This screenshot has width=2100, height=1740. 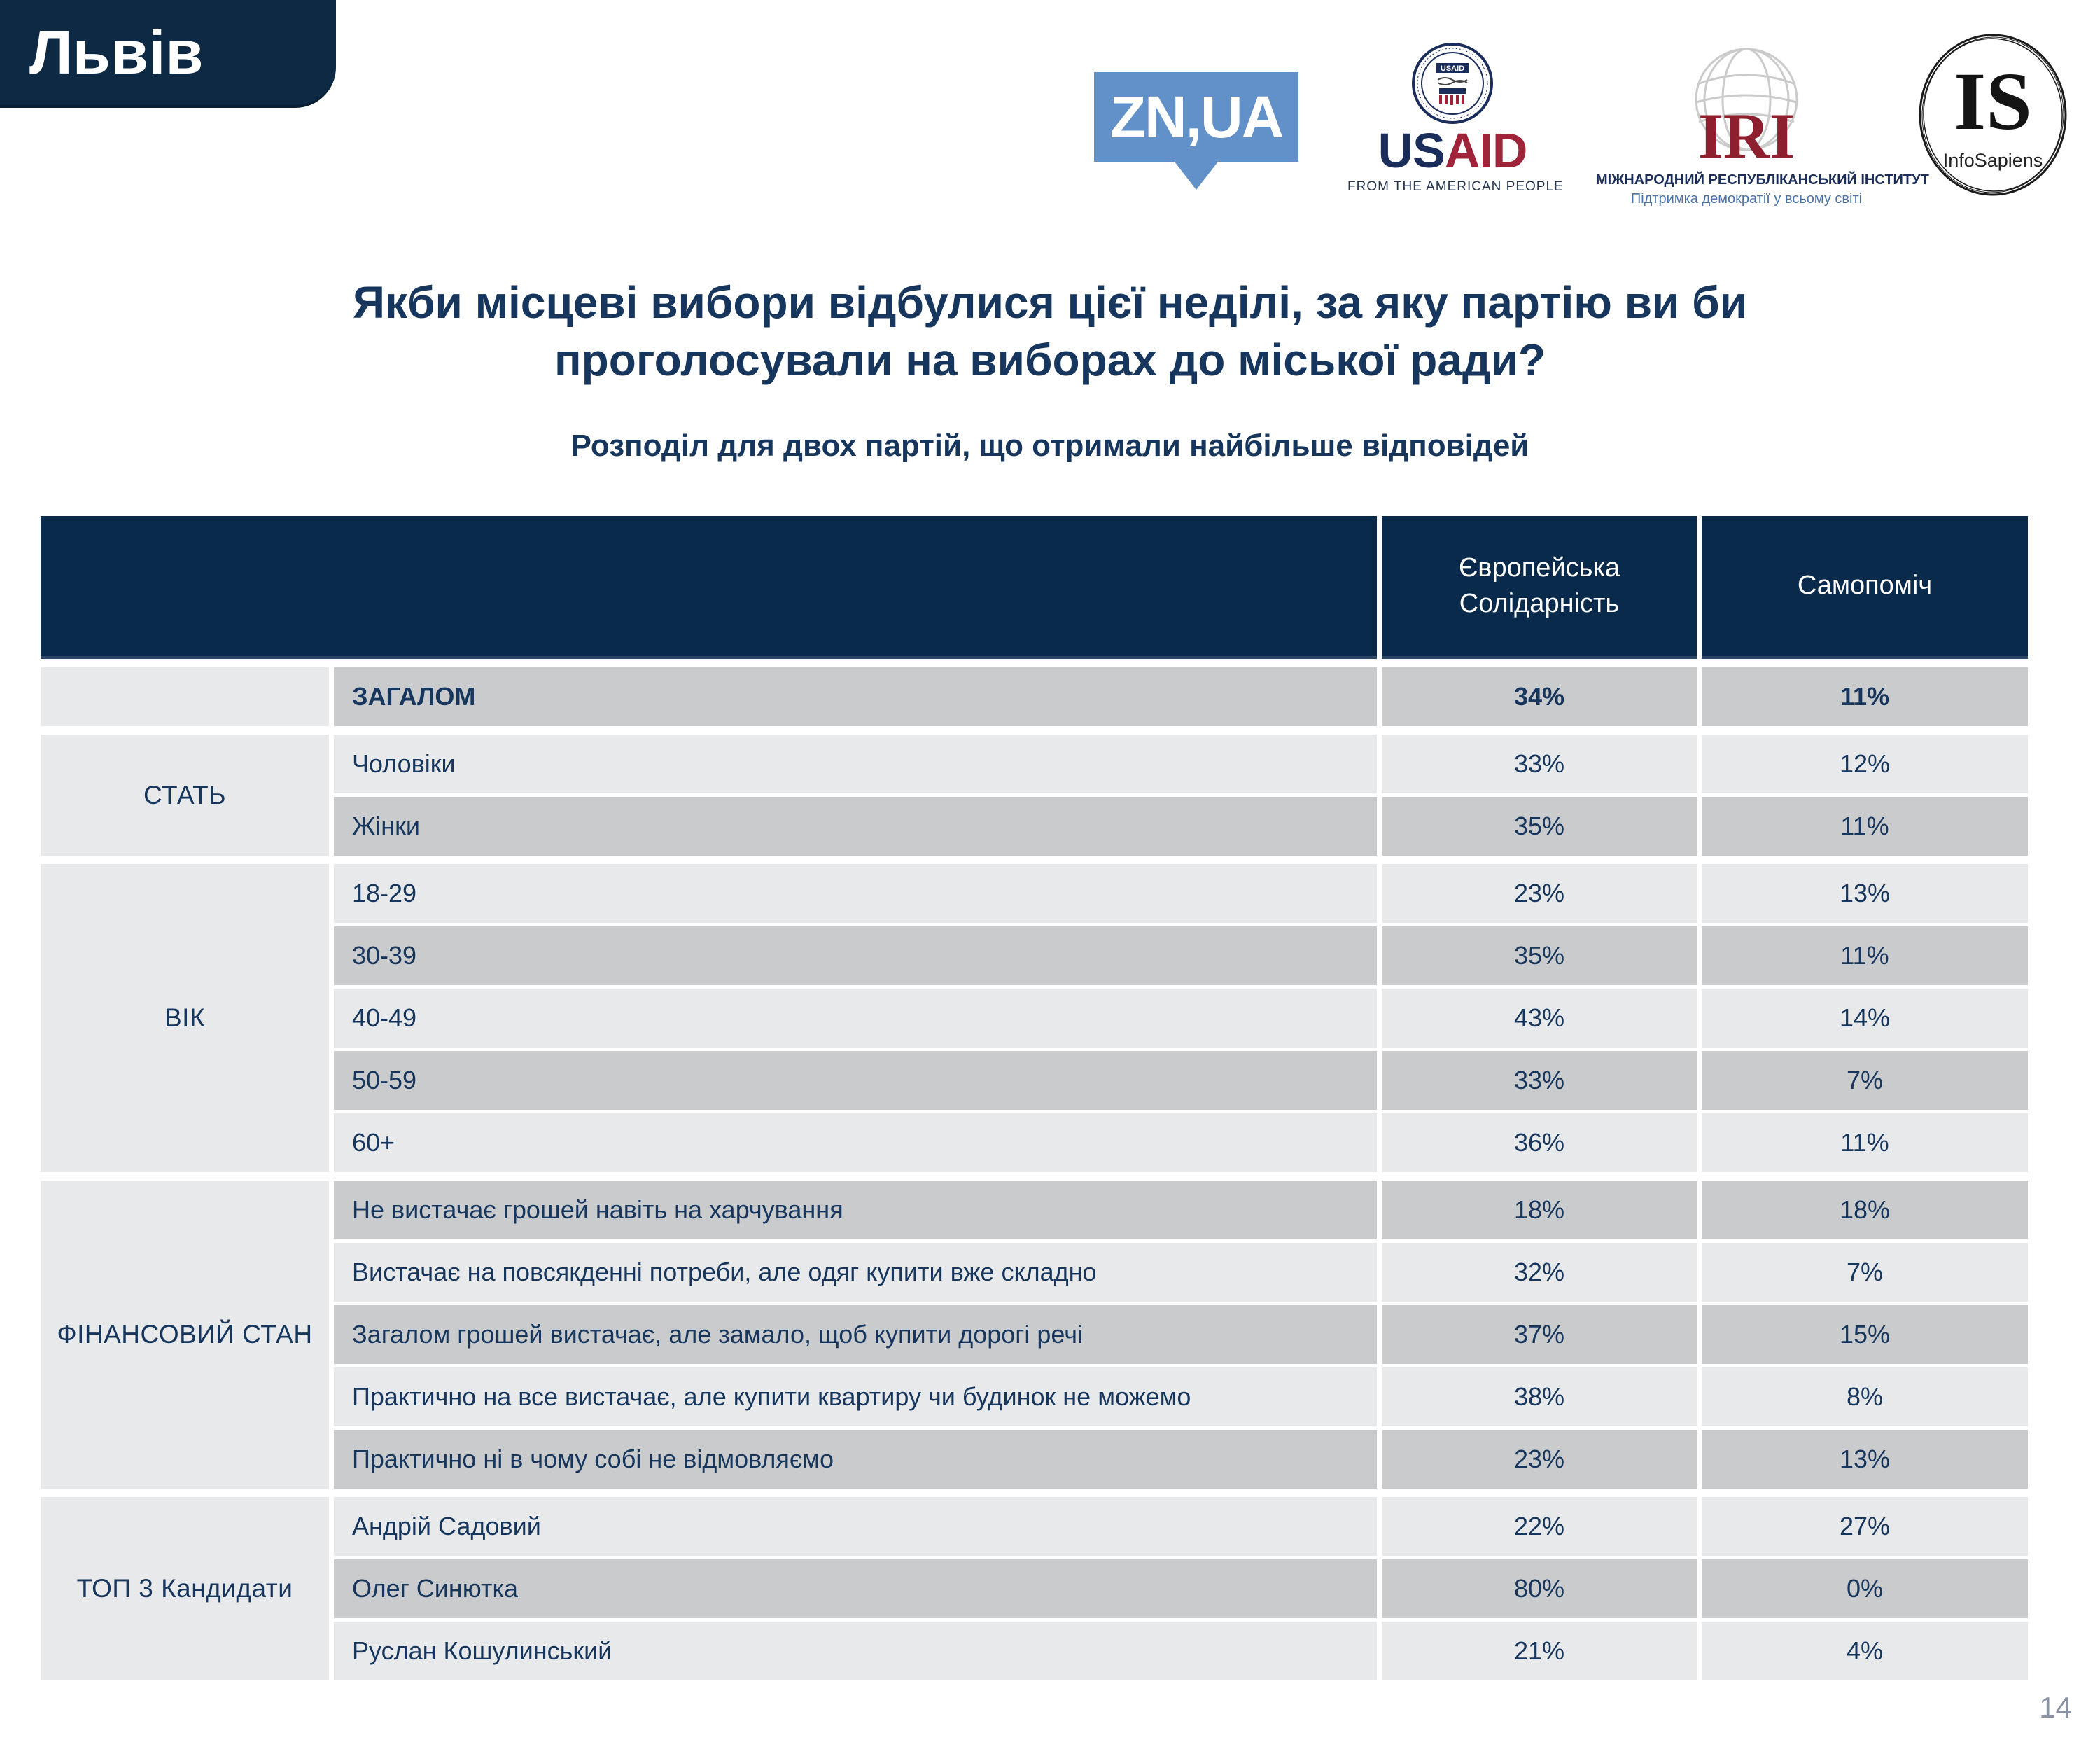 I want to click on row-label: 60+, so click(x=855, y=1142).